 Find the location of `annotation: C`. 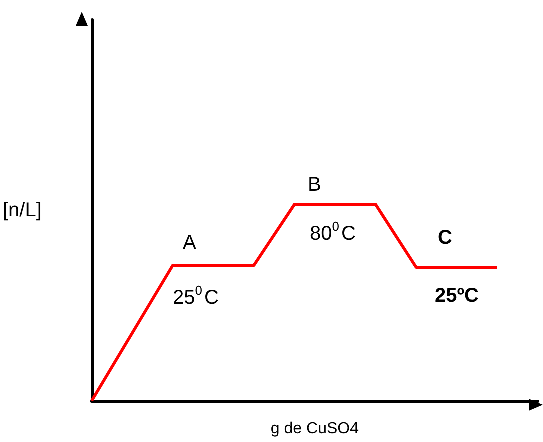

annotation: C is located at coordinates (445, 238).